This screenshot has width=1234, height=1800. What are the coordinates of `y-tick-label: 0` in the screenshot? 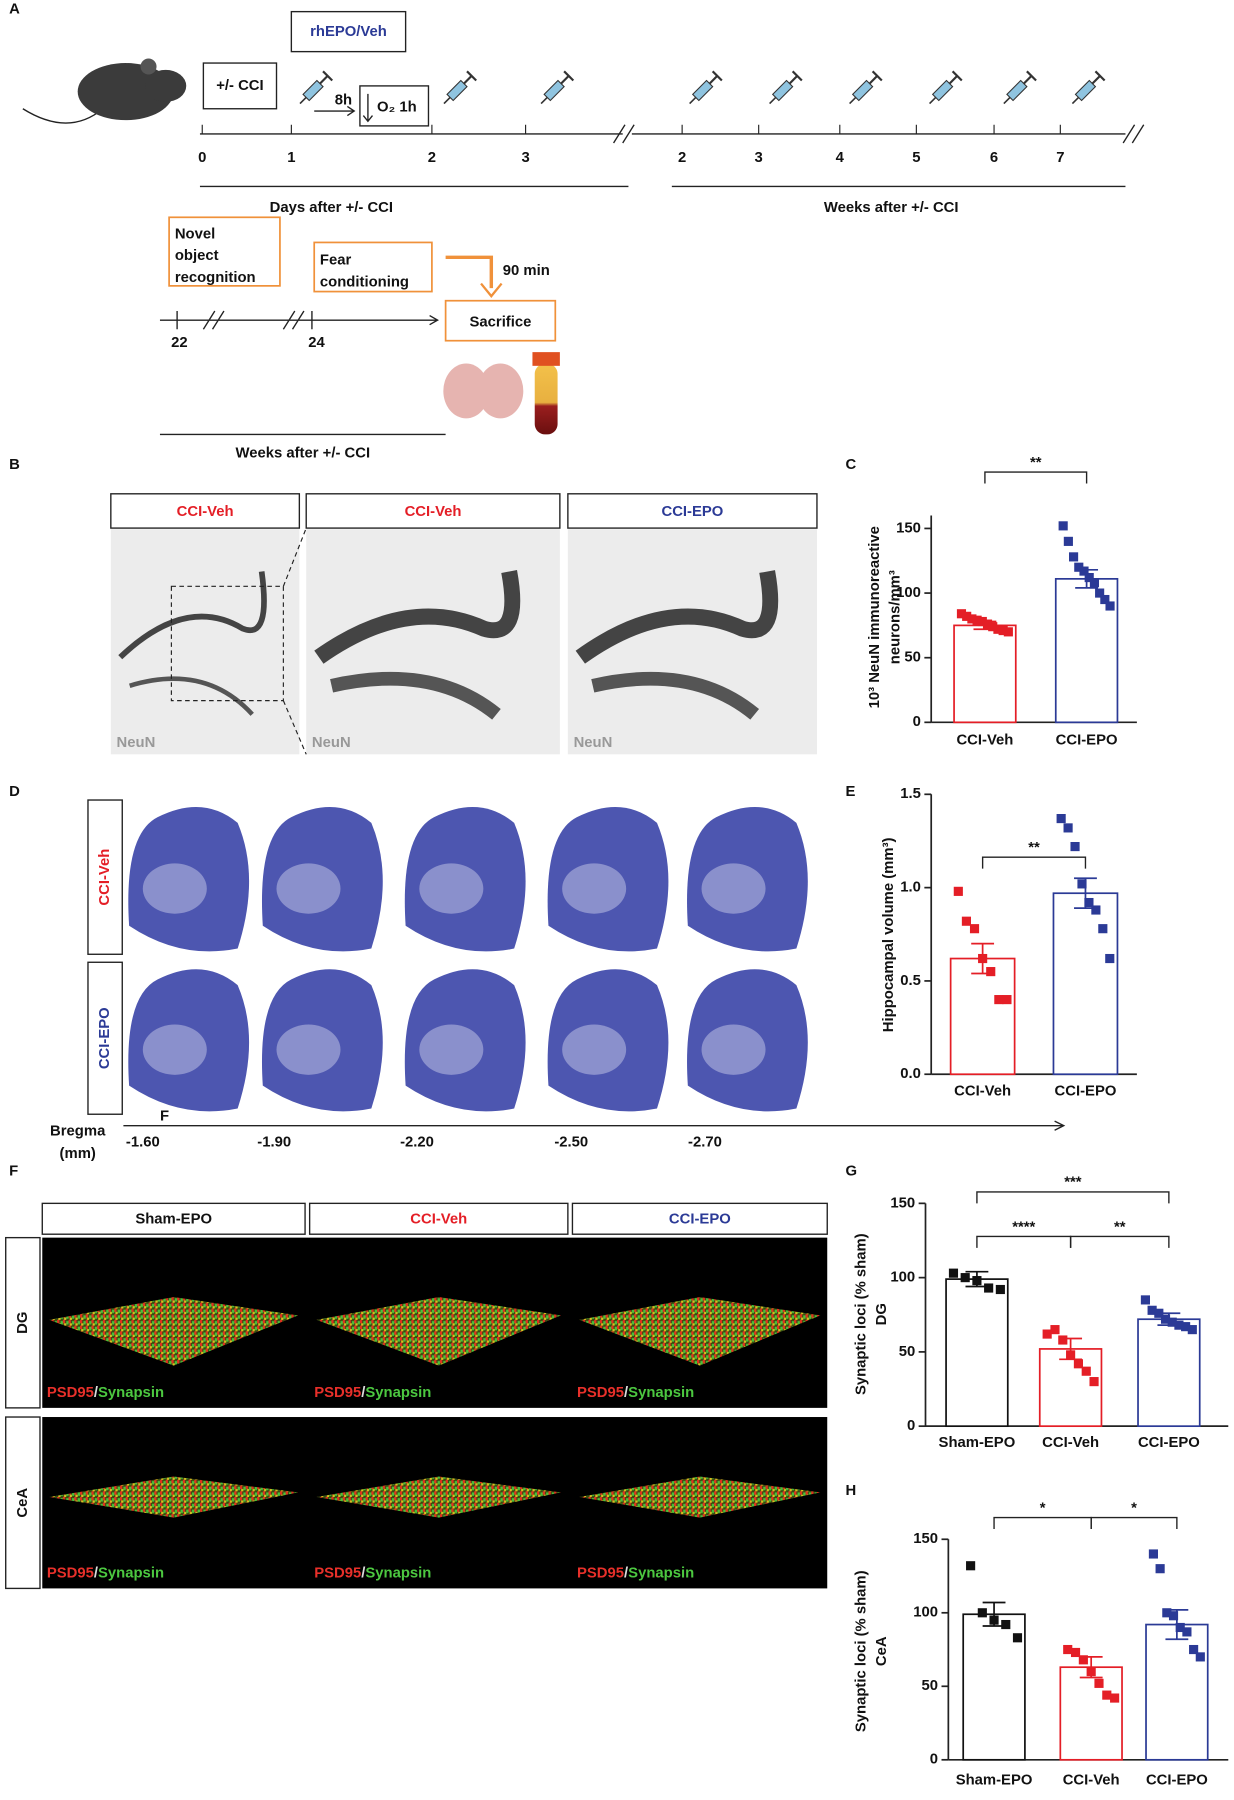 It's located at (911, 1426).